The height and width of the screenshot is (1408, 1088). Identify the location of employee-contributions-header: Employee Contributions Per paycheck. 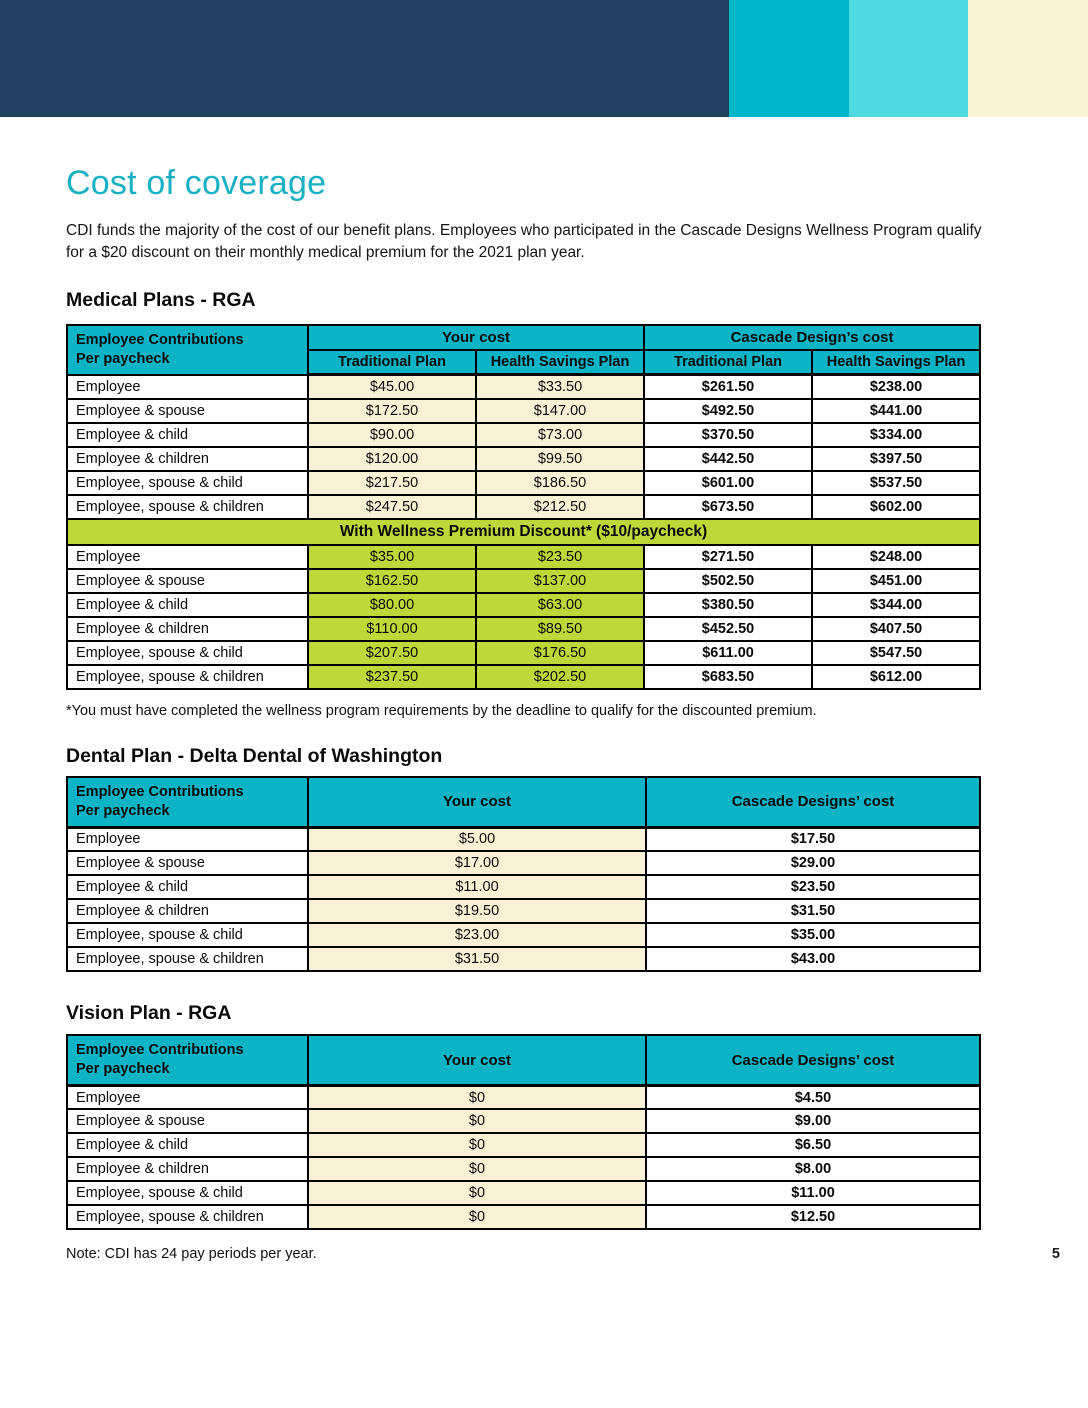
(187, 802).